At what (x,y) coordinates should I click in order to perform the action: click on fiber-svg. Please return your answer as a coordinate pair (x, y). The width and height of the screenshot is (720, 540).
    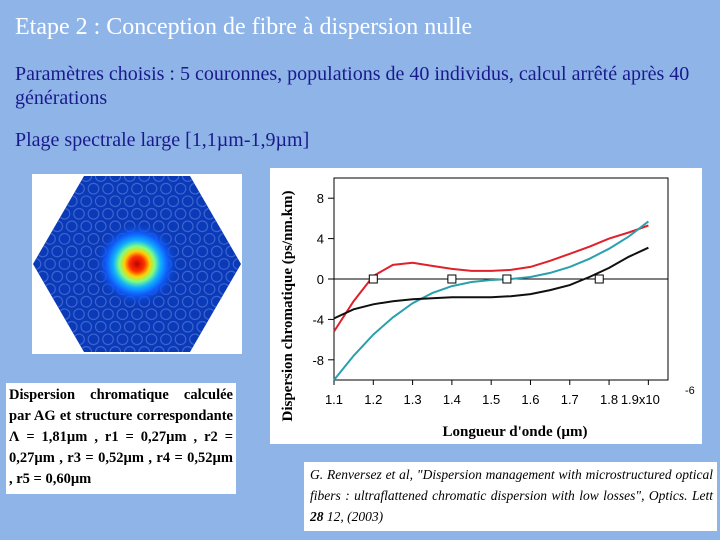
    Looking at the image, I should click on (137, 264).